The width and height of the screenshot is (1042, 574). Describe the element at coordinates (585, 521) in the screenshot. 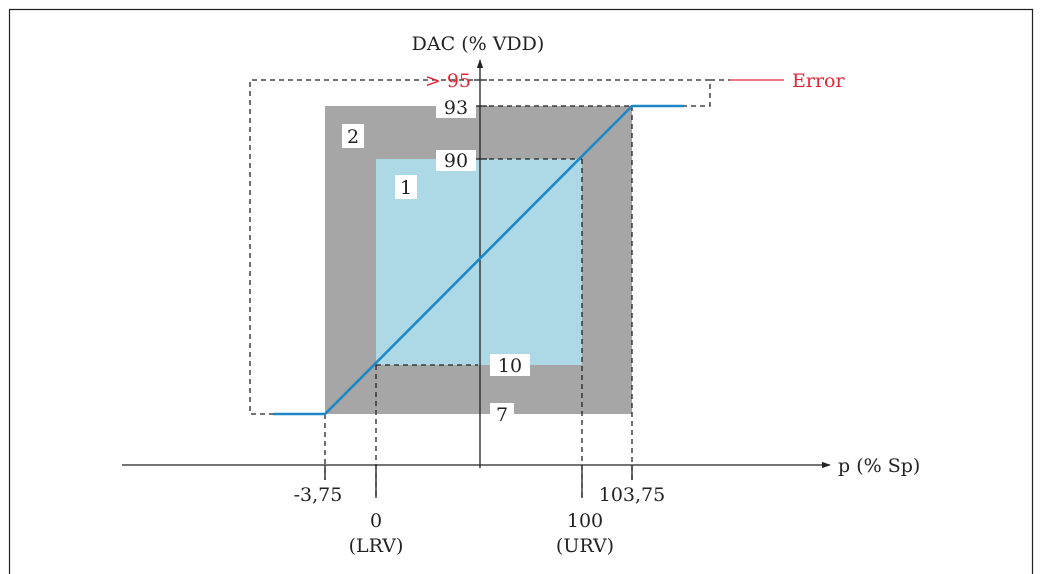

I see `x-tick-label-hundred: 100` at that location.